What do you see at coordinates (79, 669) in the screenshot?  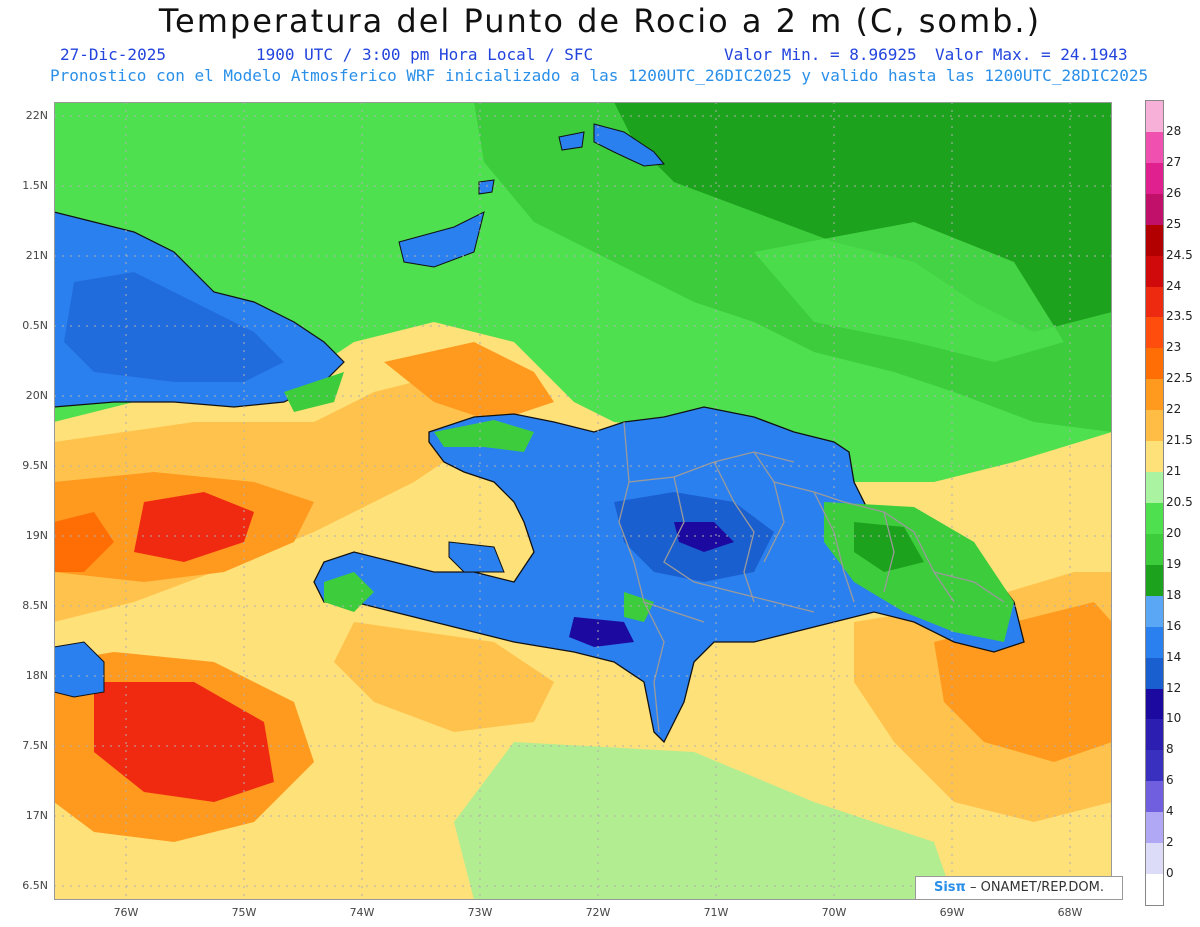 I see `jamaica-landmass` at bounding box center [79, 669].